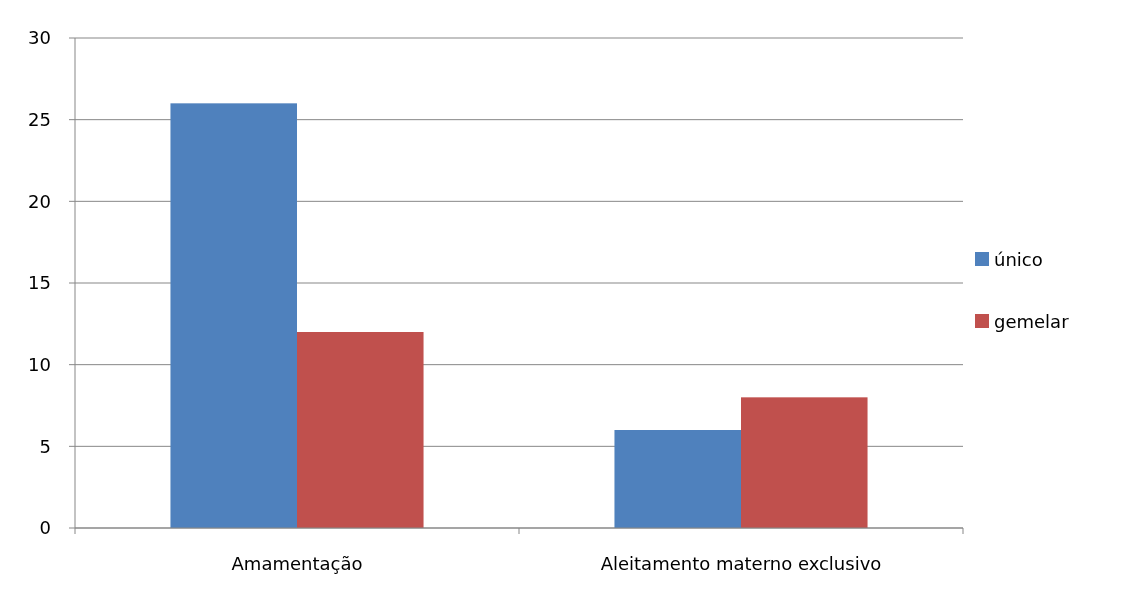 This screenshot has height=590, width=1134. I want to click on y-tick-label: 5, so click(45, 446).